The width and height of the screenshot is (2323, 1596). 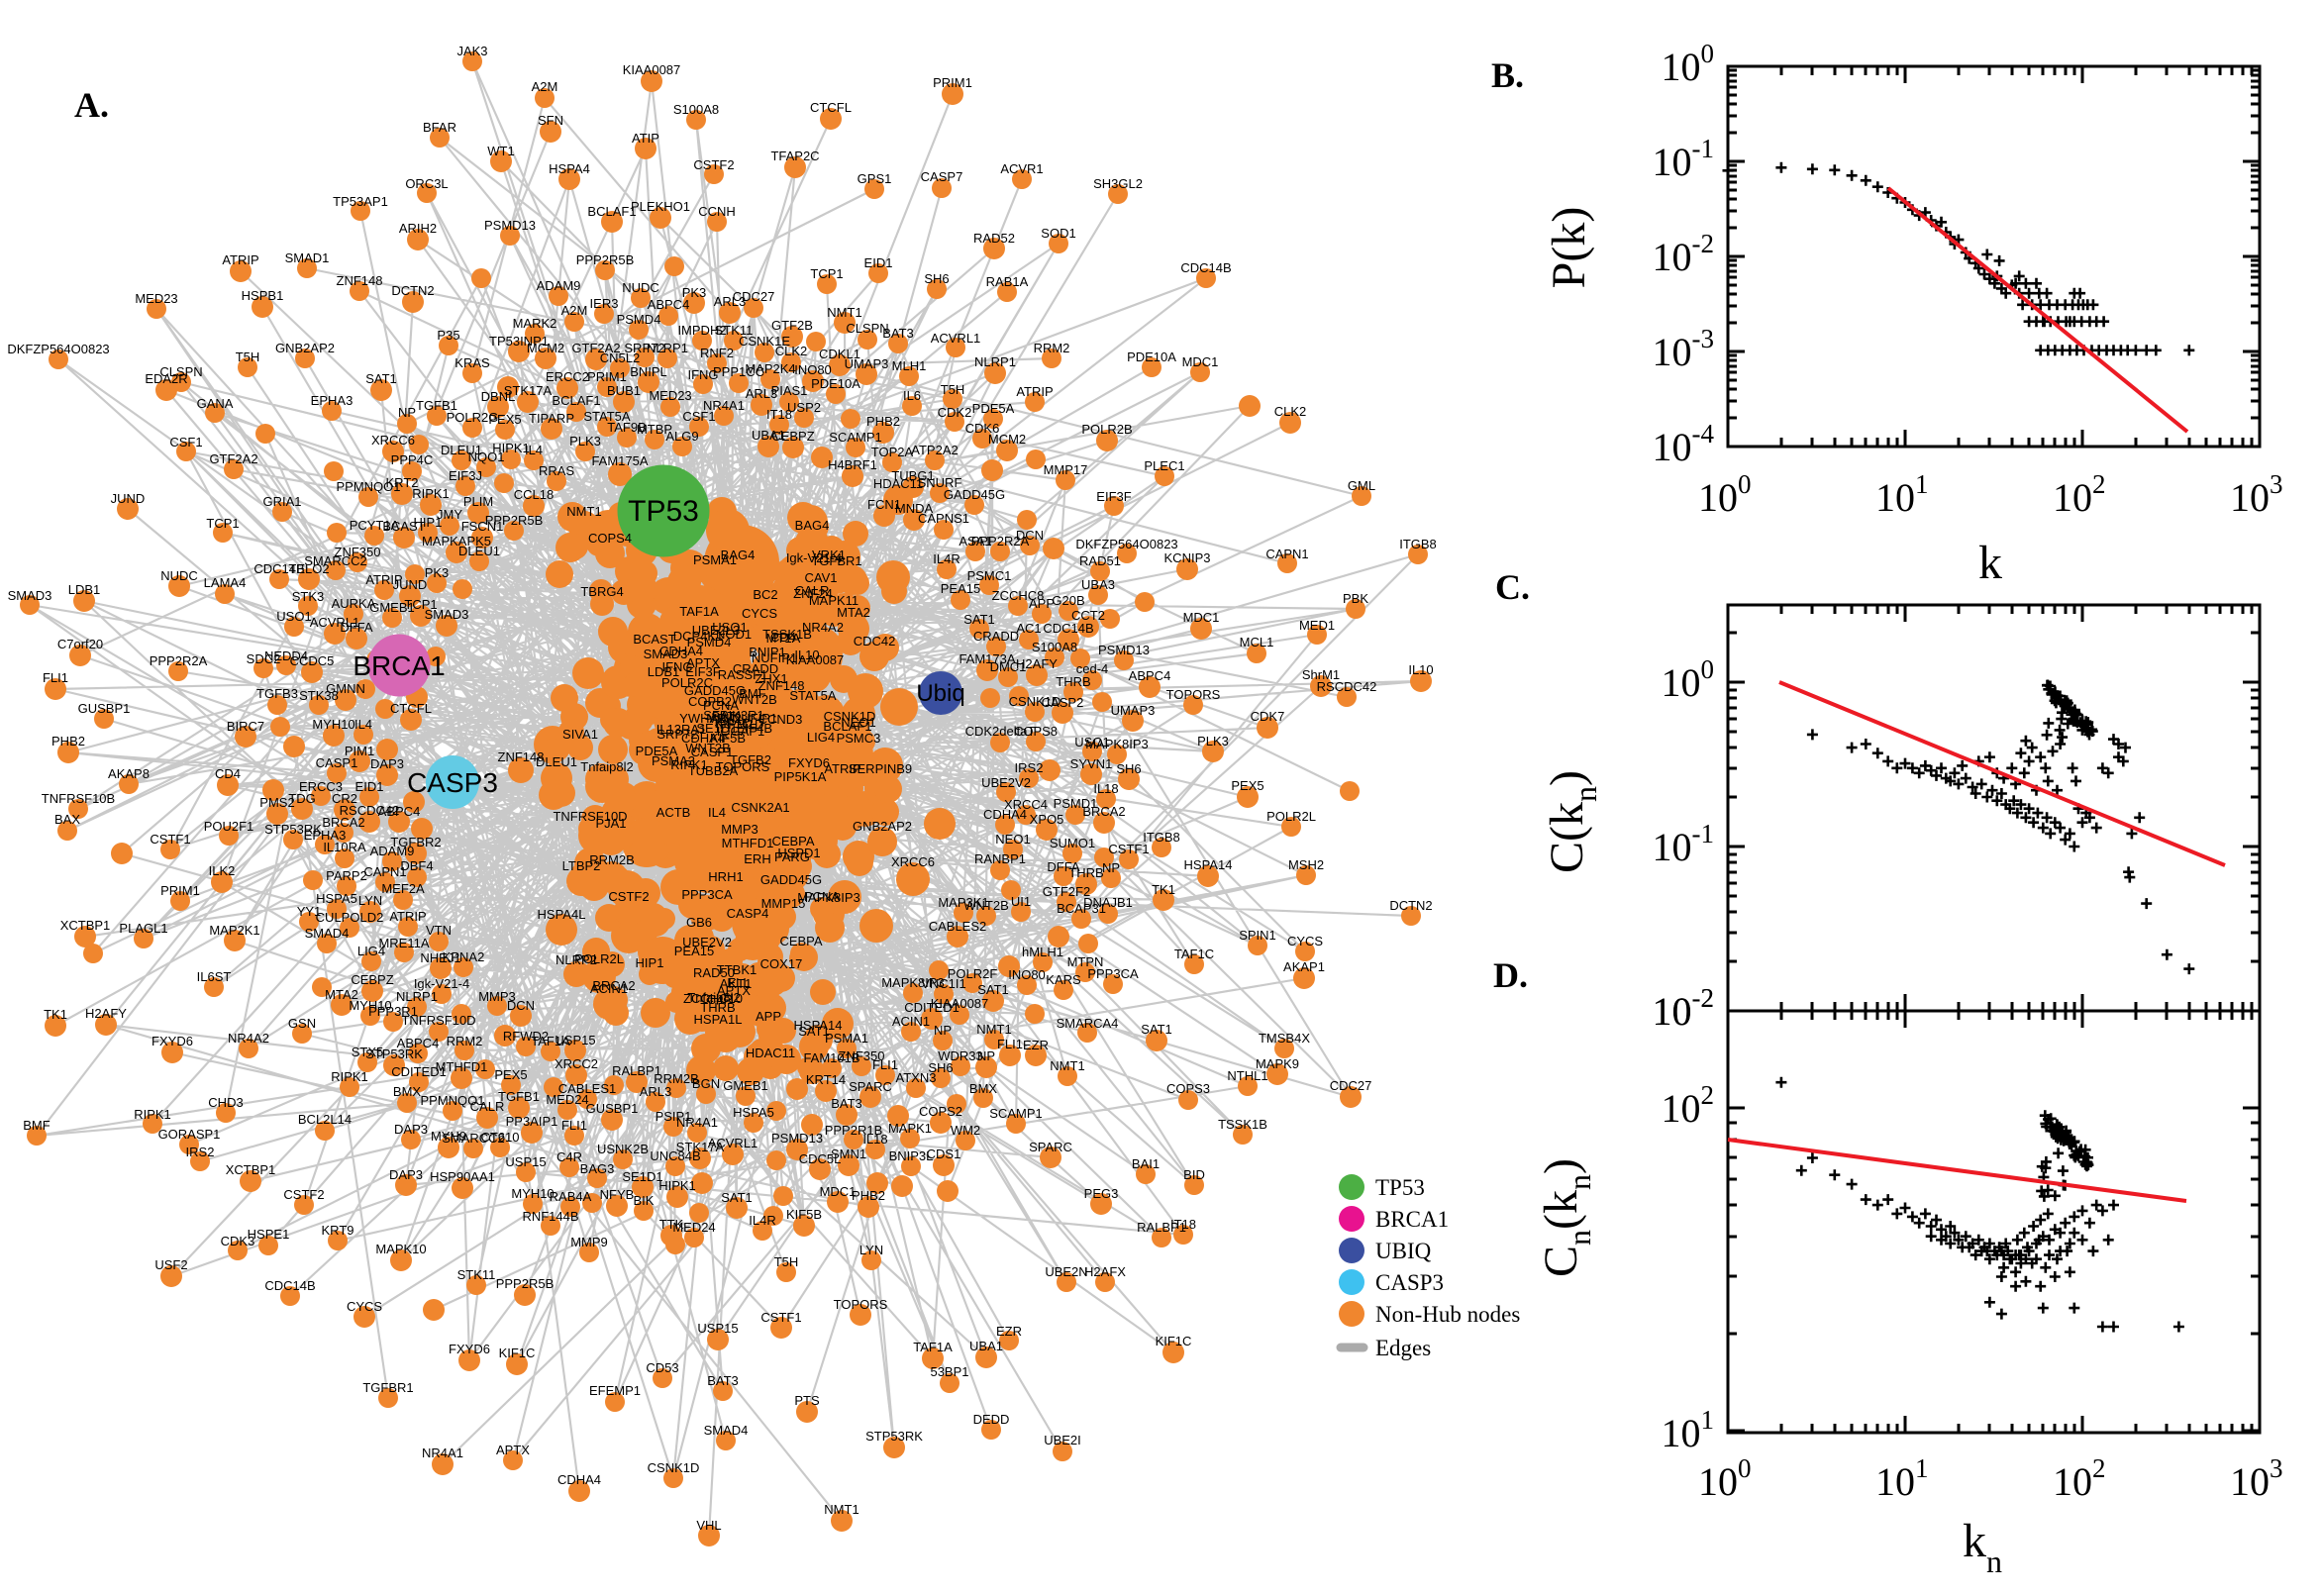 What do you see at coordinates (407, 412) in the screenshot?
I see `svg-text: NP` at bounding box center [407, 412].